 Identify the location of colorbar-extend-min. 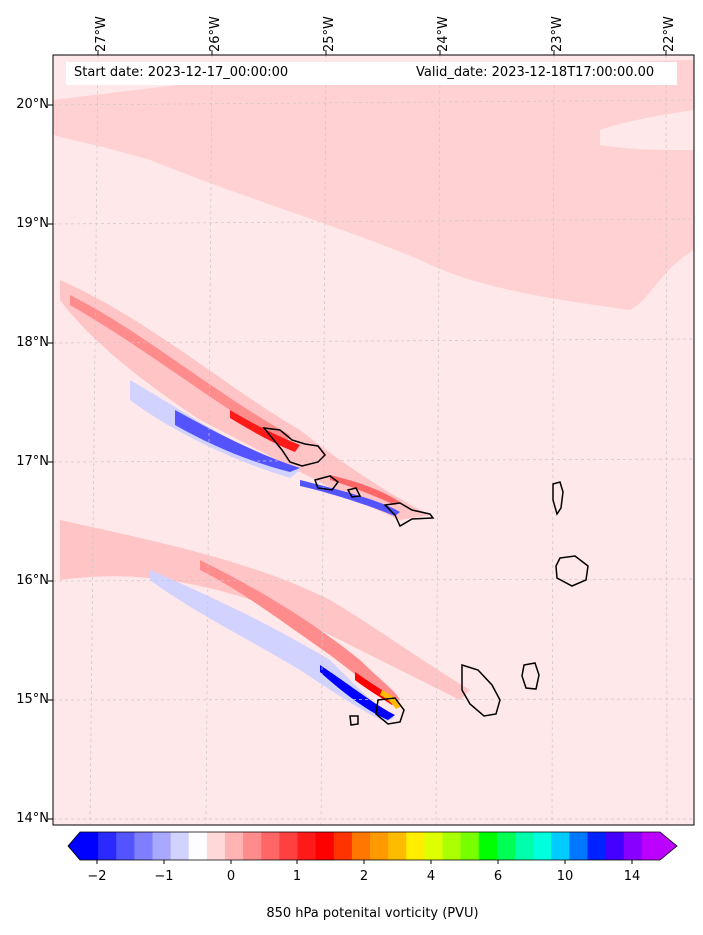
(74, 846).